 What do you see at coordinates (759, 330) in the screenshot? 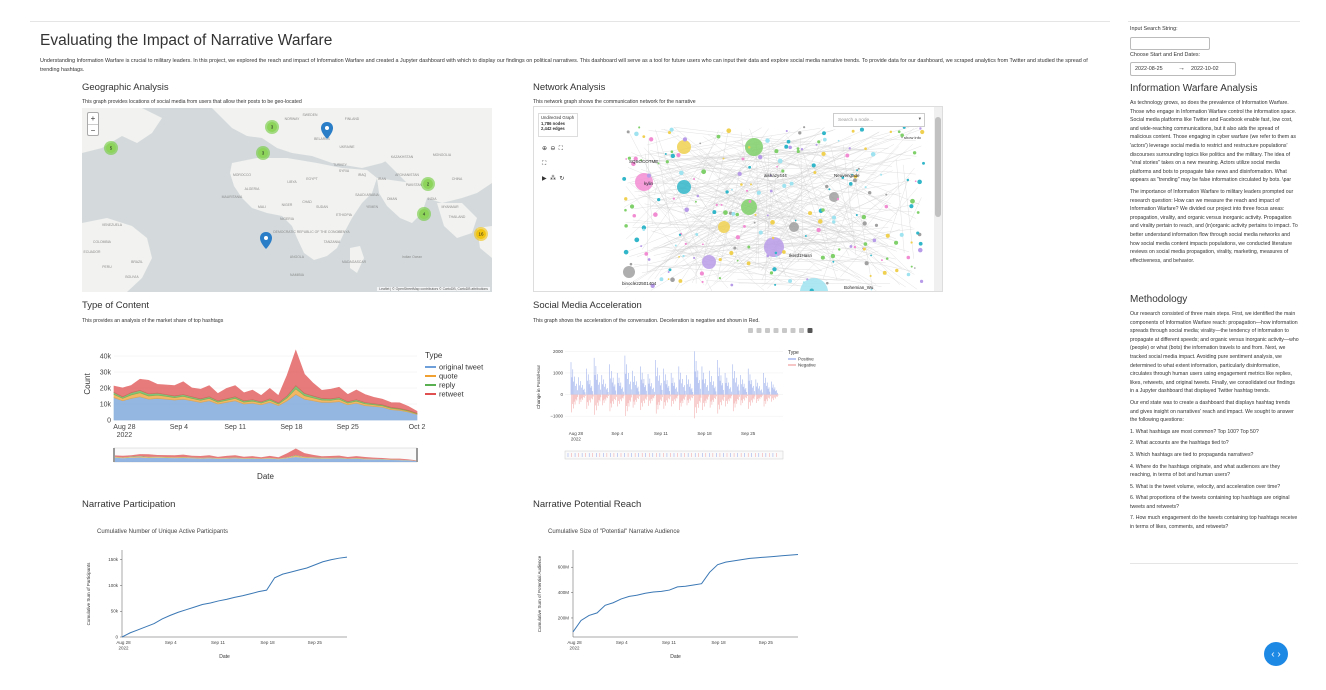
I see `zoom-icon` at bounding box center [759, 330].